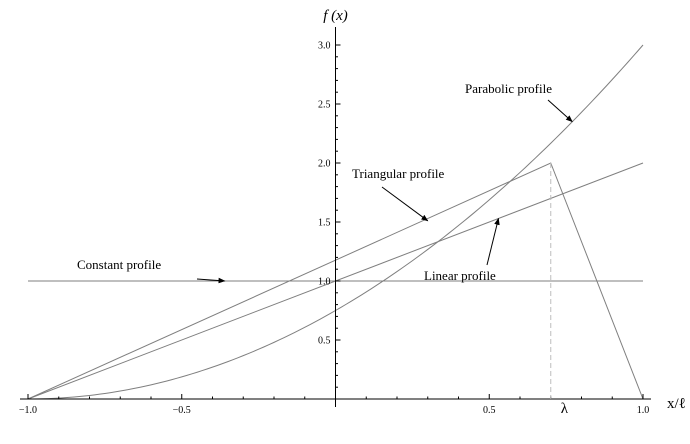  Describe the element at coordinates (119, 264) in the screenshot. I see `constant-profile-label: Constant profile` at that location.